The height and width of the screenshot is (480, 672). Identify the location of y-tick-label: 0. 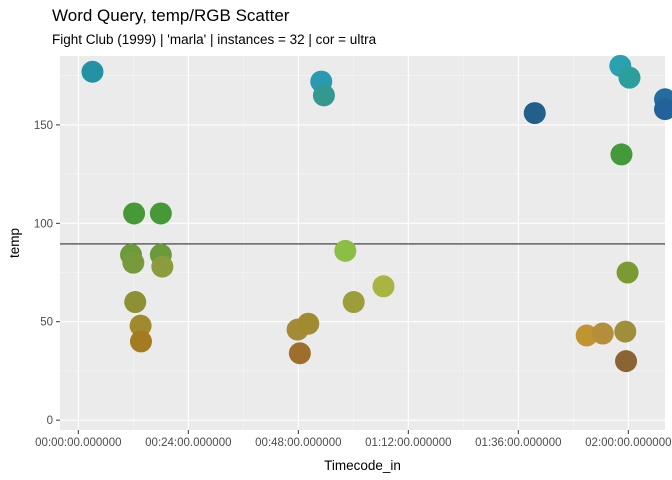
(50, 421).